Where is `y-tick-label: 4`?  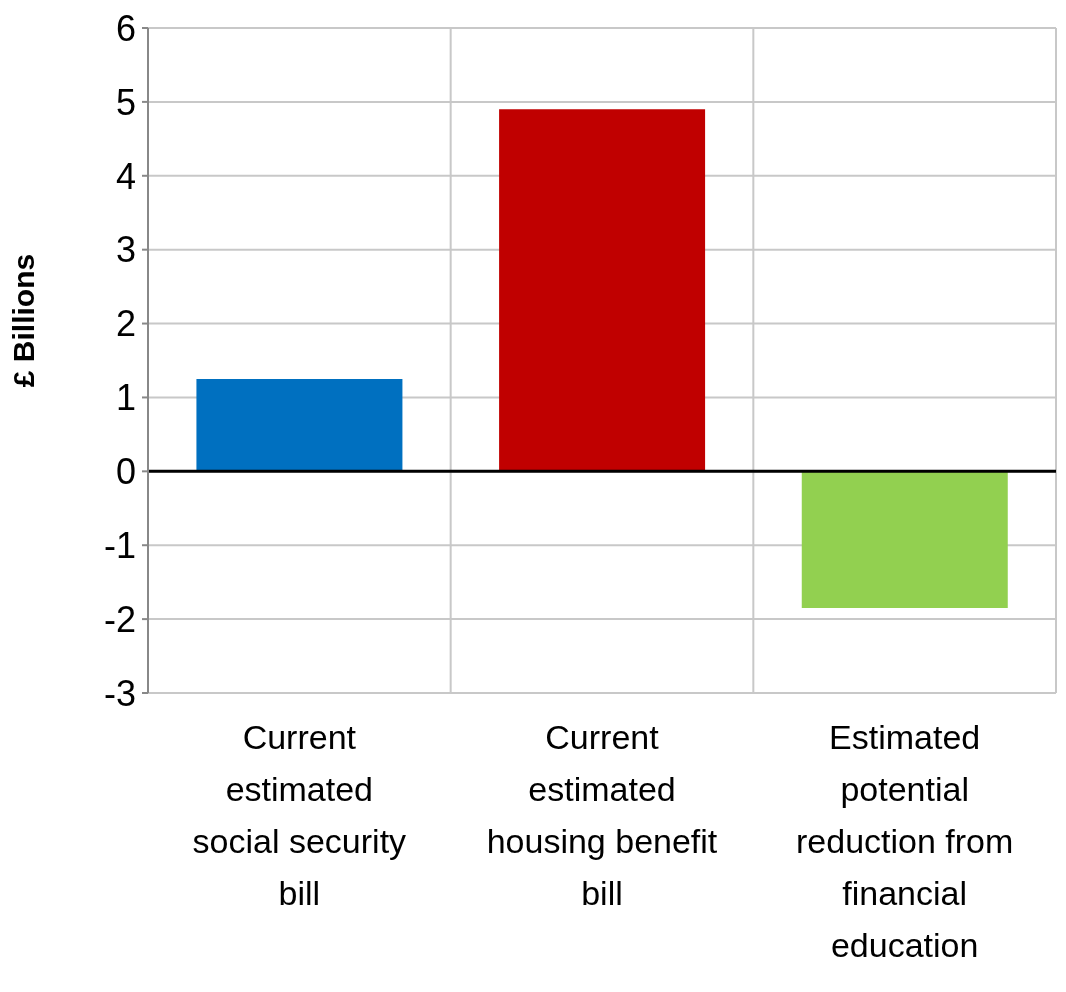 y-tick-label: 4 is located at coordinates (125, 176).